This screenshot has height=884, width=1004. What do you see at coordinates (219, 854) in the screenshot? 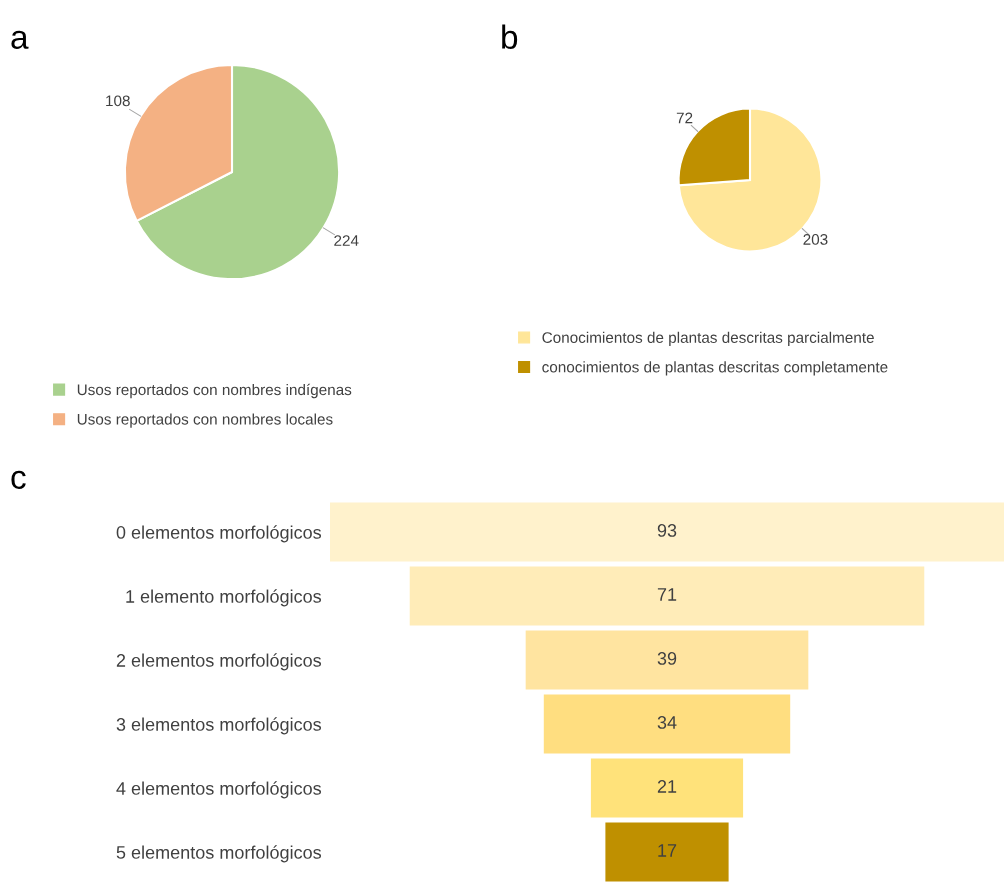
I see `category-label: 5 elementos morfológicos` at bounding box center [219, 854].